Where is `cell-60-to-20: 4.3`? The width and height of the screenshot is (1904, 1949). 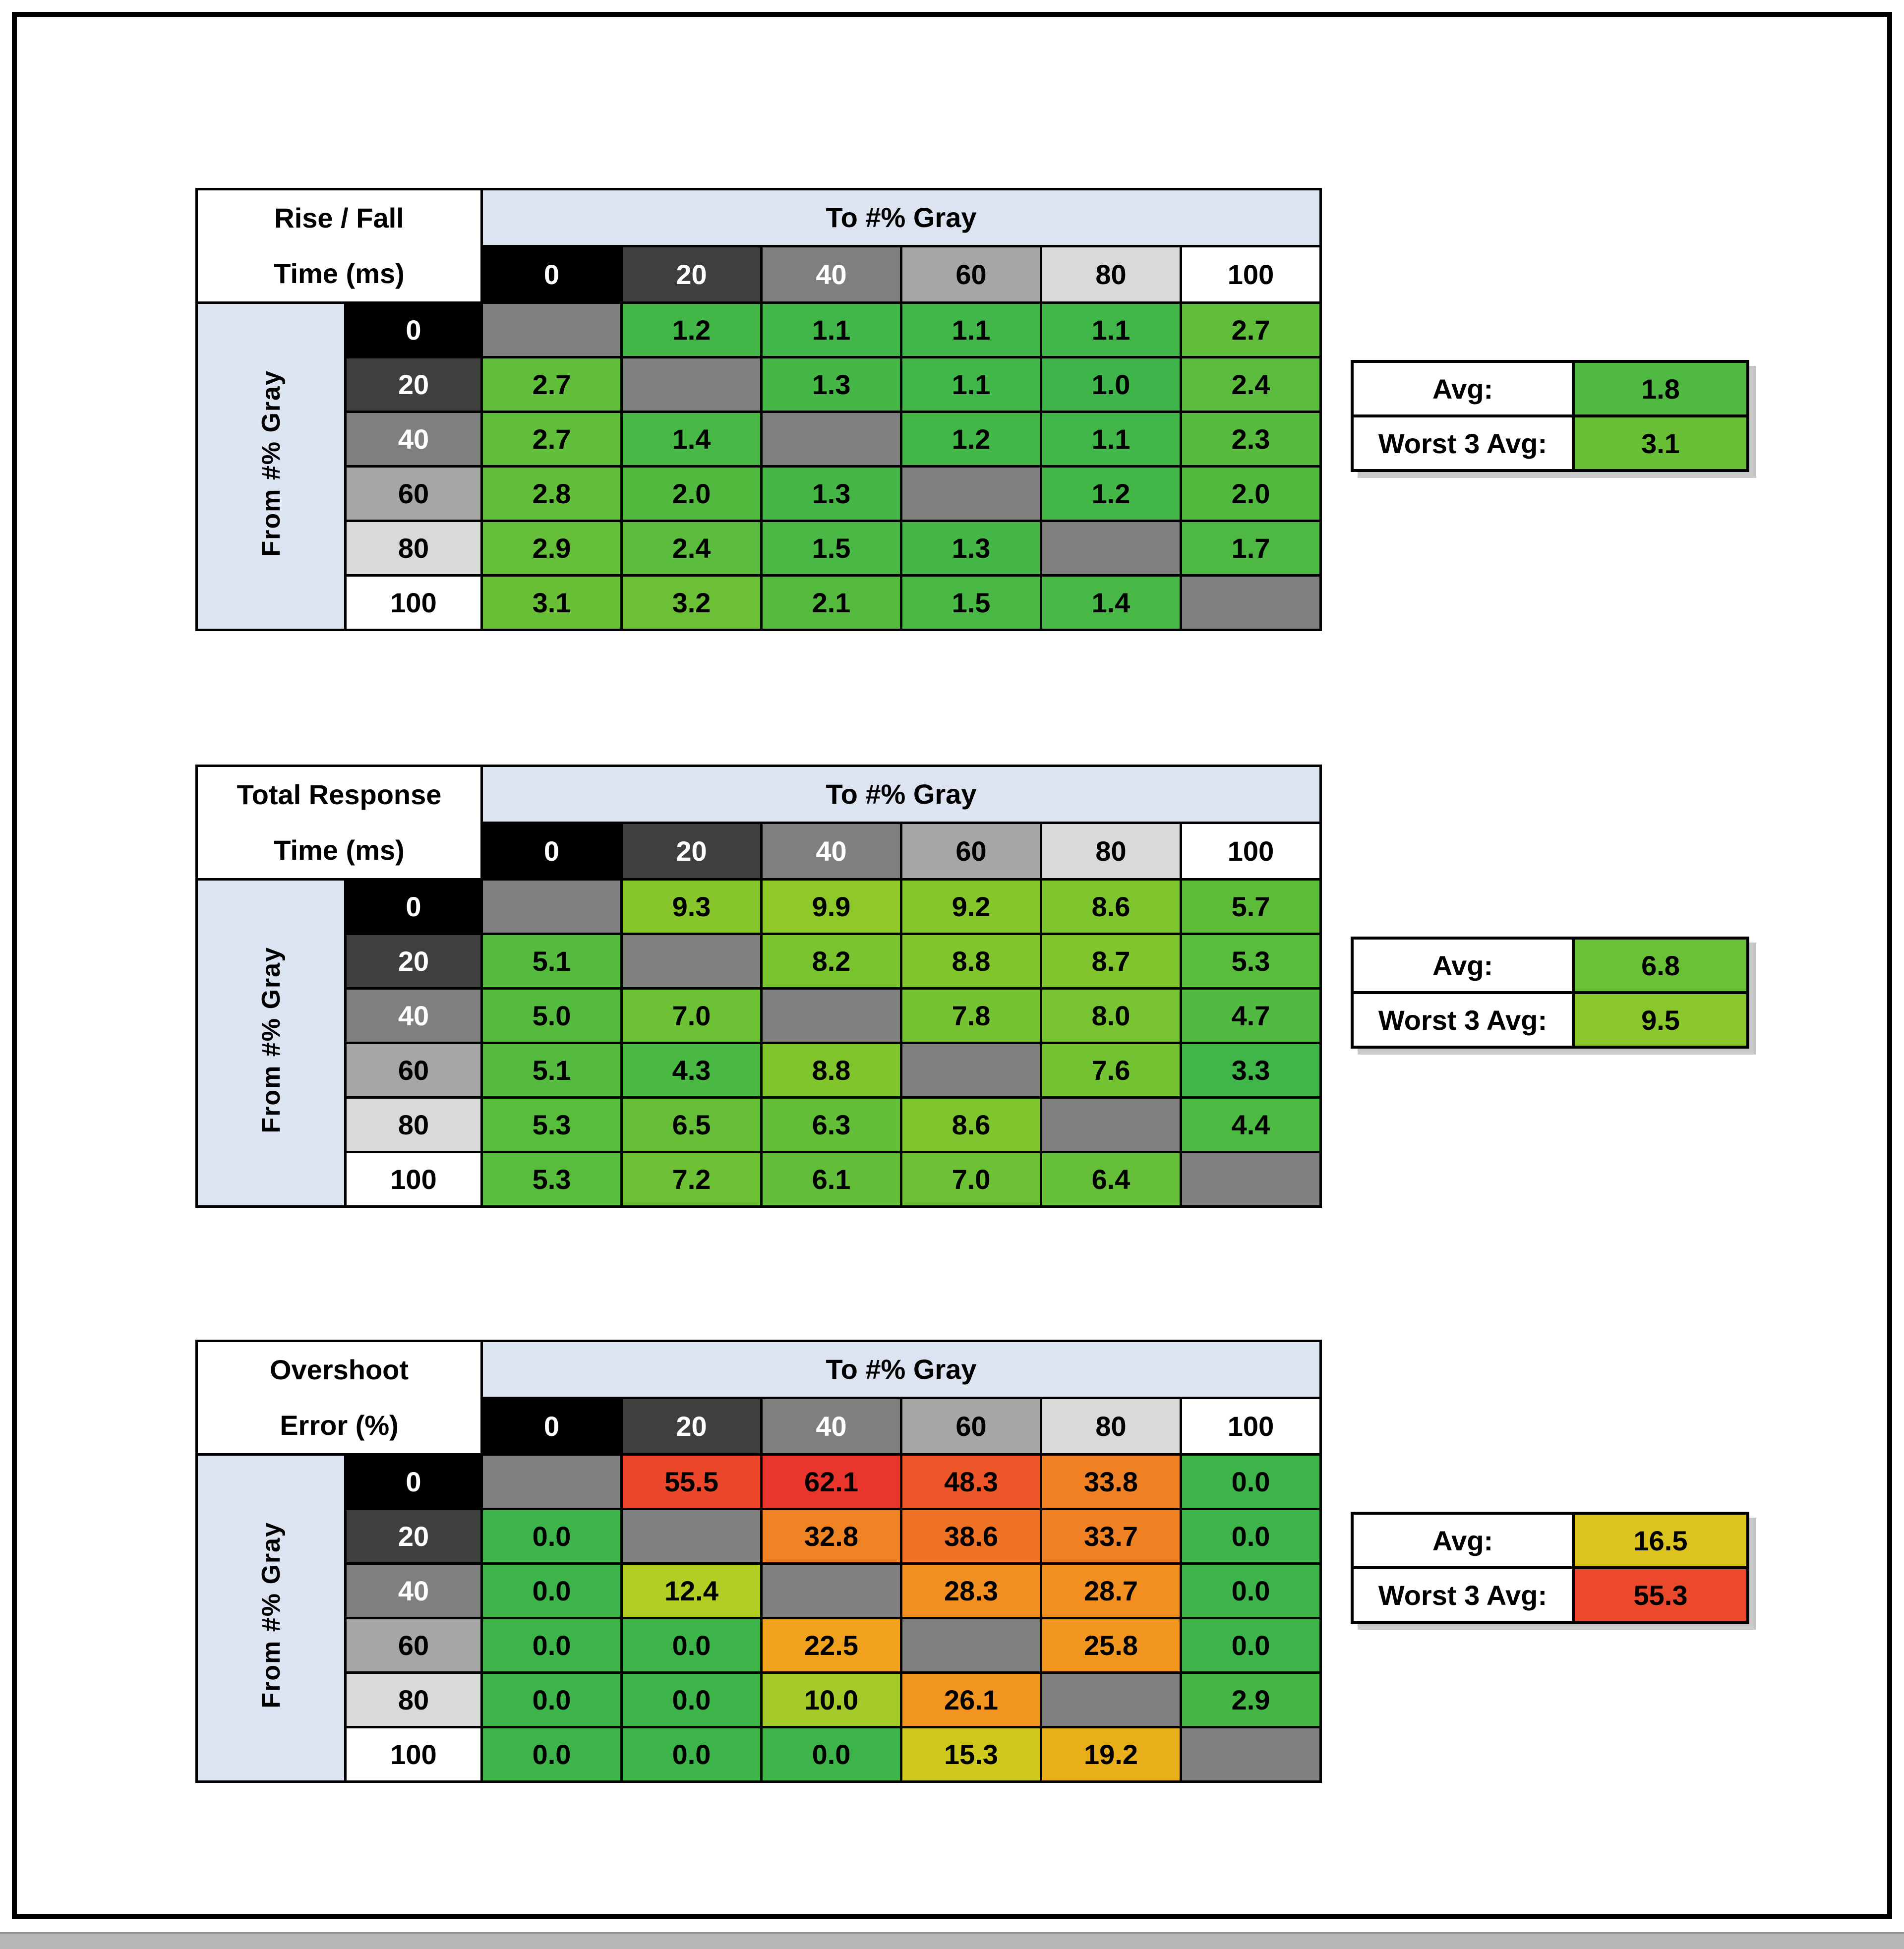 cell-60-to-20: 4.3 is located at coordinates (691, 1071).